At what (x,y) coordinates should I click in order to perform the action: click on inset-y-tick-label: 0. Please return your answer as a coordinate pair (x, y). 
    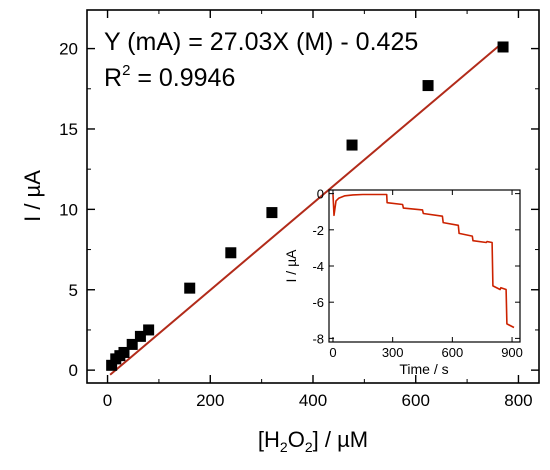
    Looking at the image, I should click on (320, 194).